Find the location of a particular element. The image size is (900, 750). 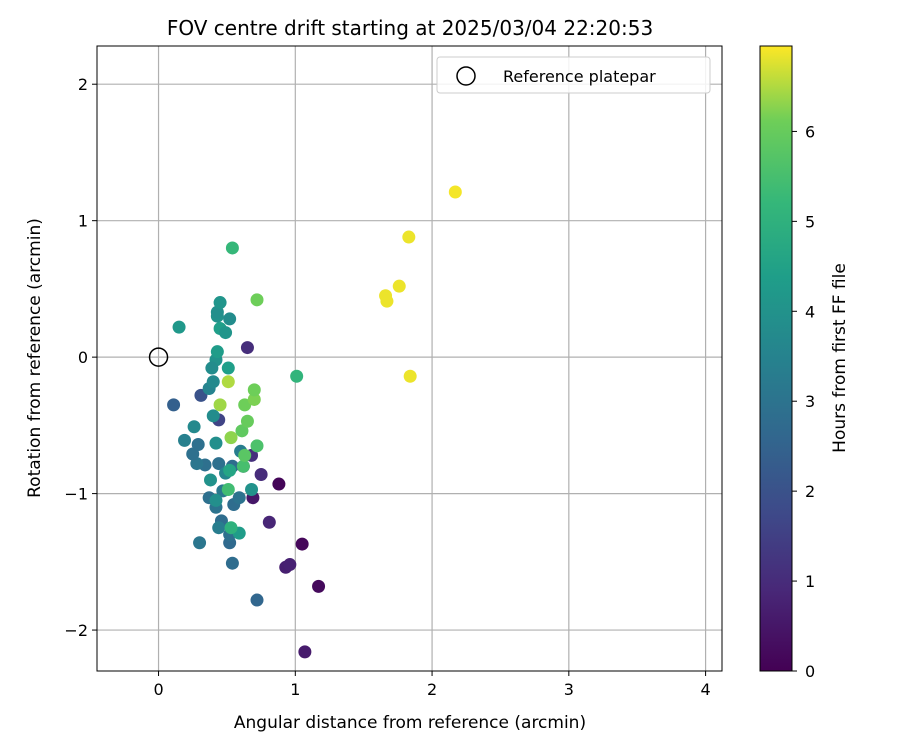

y-axis-label: Rotation from reference (arcmin) is located at coordinates (35, 358).